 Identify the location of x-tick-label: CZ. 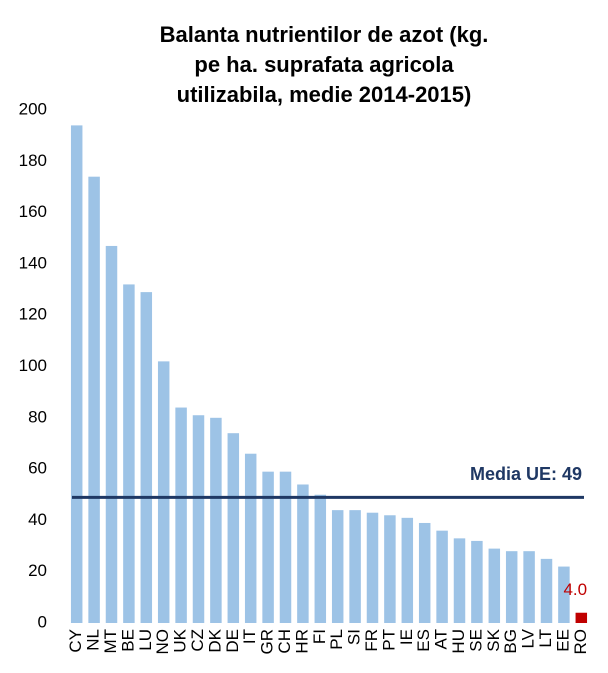
(197, 640).